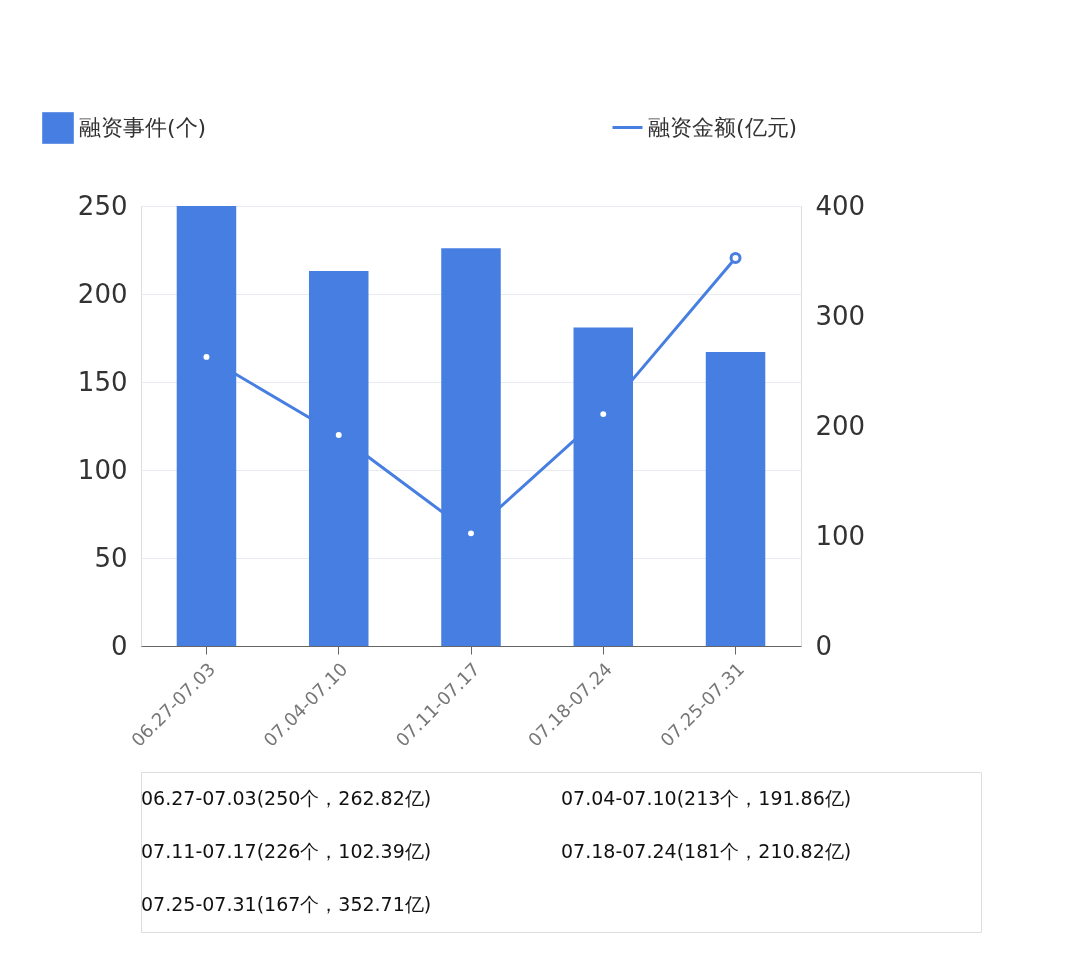  I want to click on y-tick-label: 50, so click(111, 557).